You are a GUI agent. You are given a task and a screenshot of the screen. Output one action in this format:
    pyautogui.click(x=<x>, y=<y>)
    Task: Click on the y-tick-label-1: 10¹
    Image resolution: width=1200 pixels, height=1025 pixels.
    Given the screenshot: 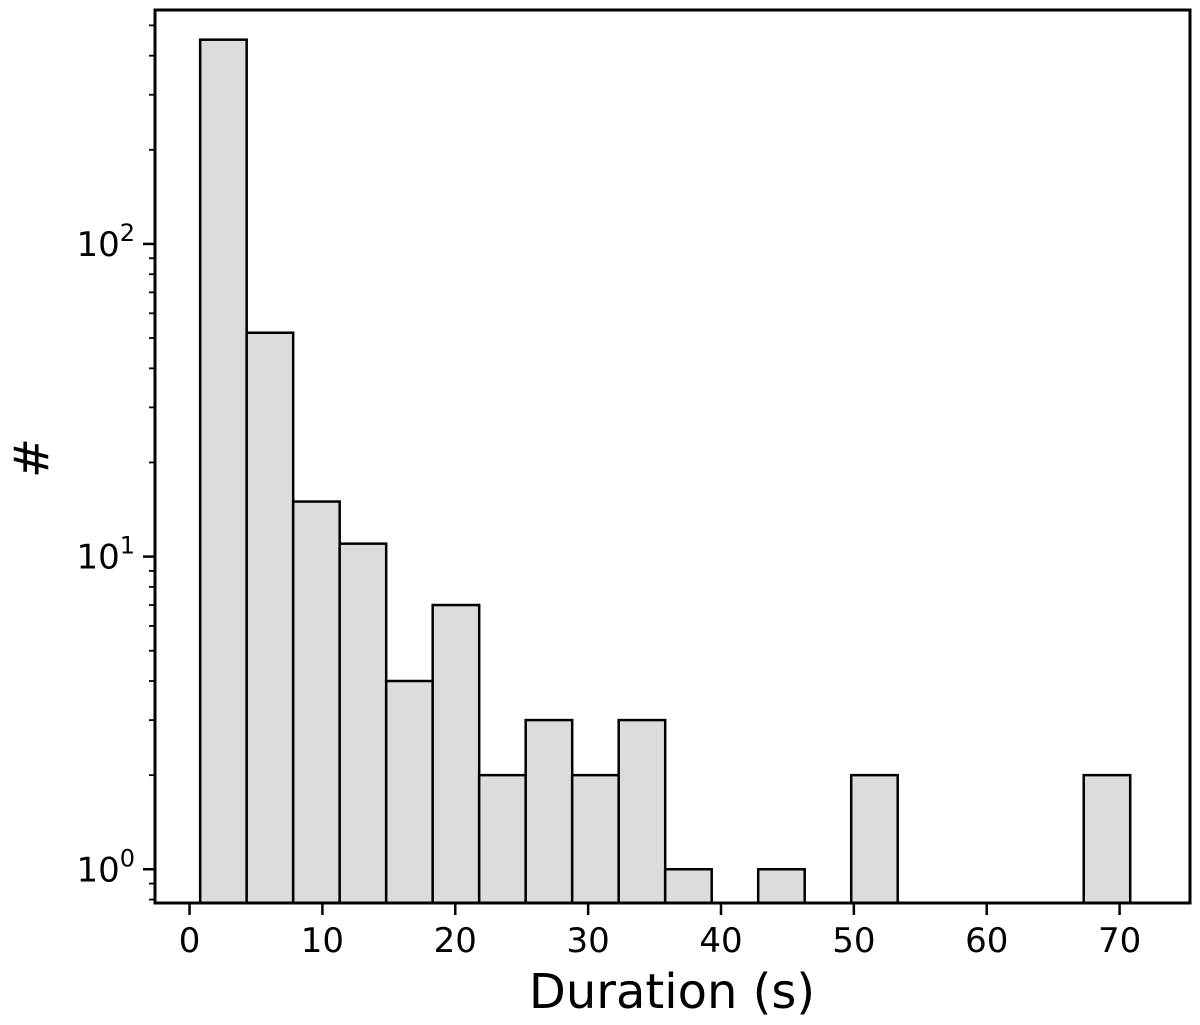 What is the action you would take?
    pyautogui.click(x=105, y=555)
    